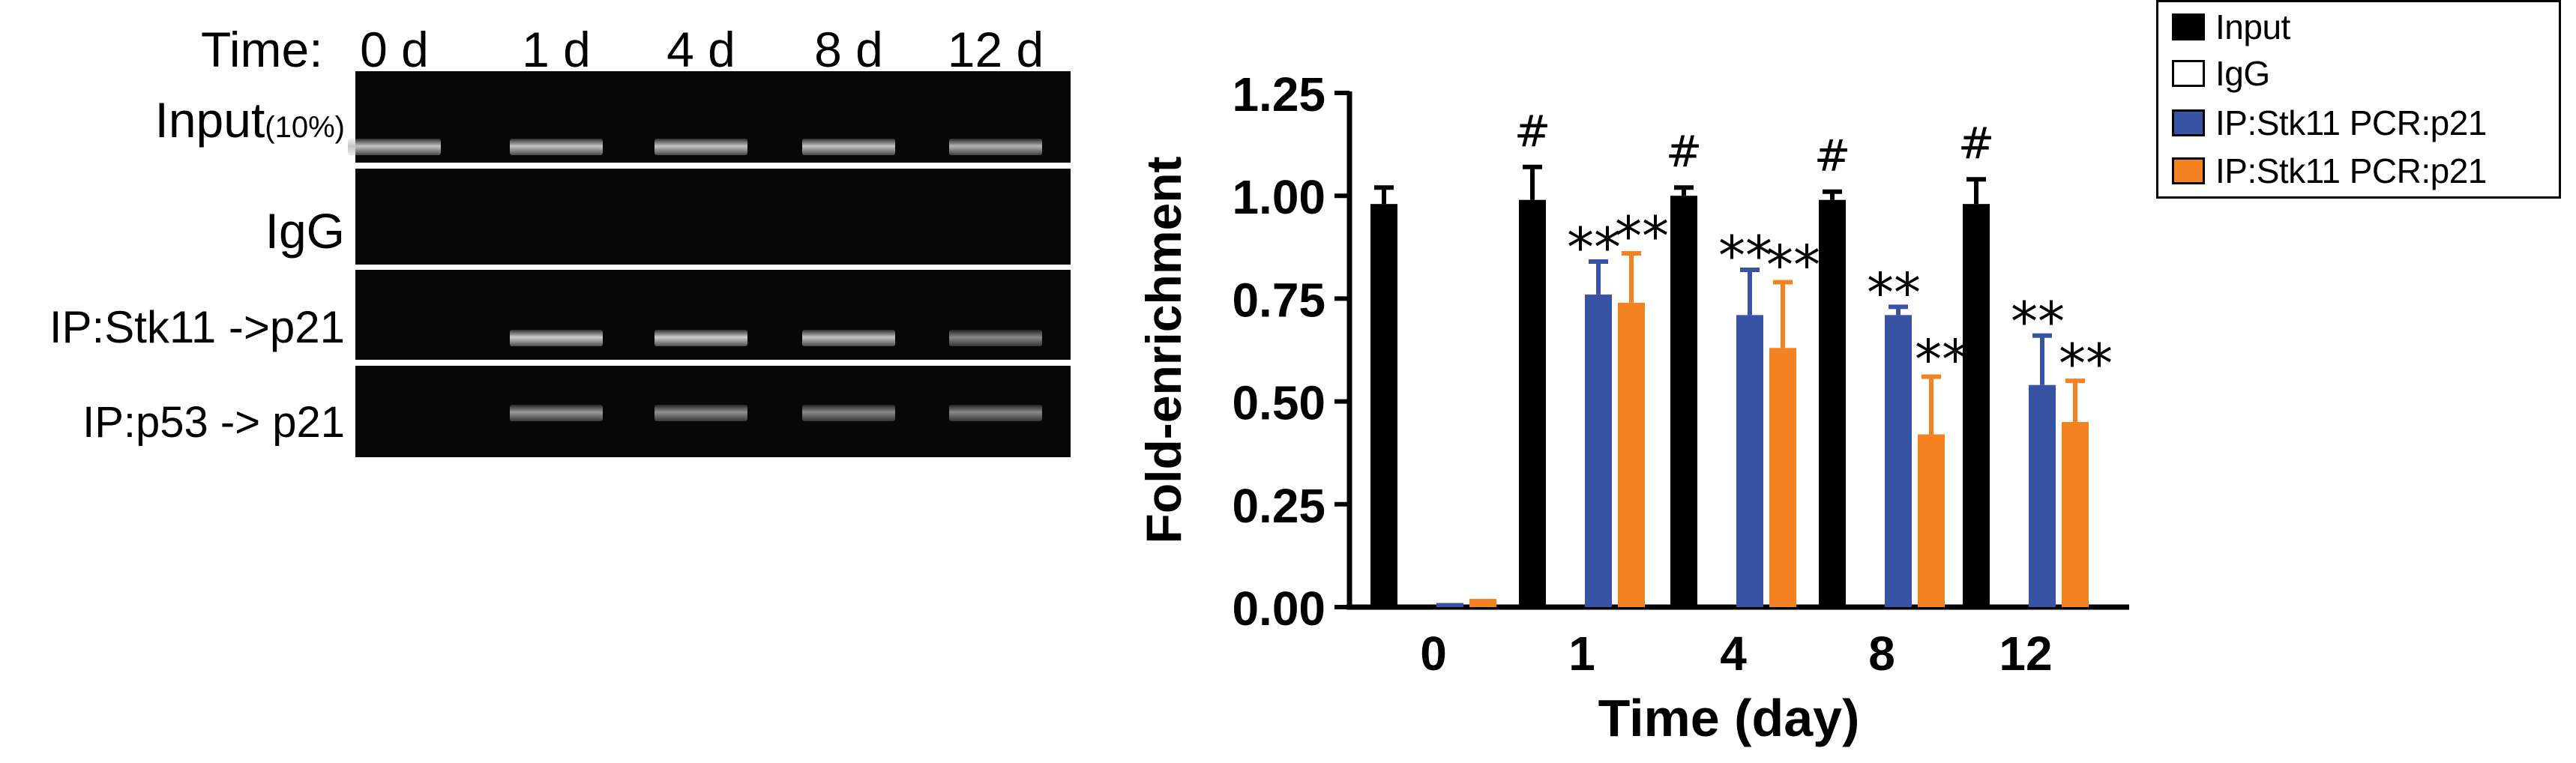 This screenshot has height=763, width=2576. Describe the element at coordinates (2026, 654) in the screenshot. I see `x-tick-label: 12` at that location.